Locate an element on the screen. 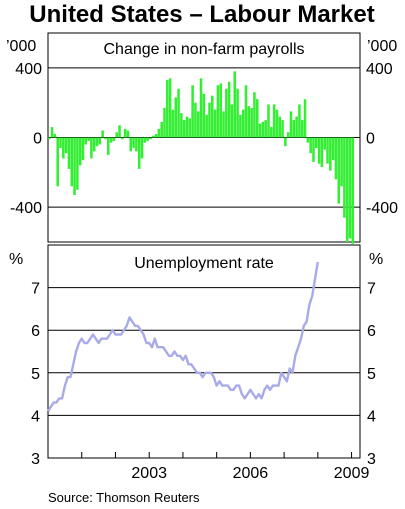 The height and width of the screenshot is (509, 405). unemployment-tick-label-right: 4 is located at coordinates (371, 416).